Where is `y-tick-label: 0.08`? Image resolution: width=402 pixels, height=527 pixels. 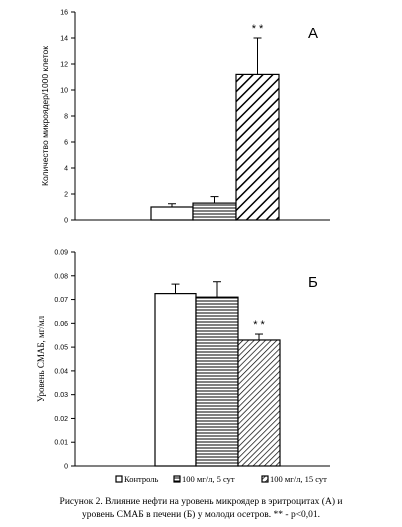
y-tick-label: 0.08 is located at coordinates (61, 276).